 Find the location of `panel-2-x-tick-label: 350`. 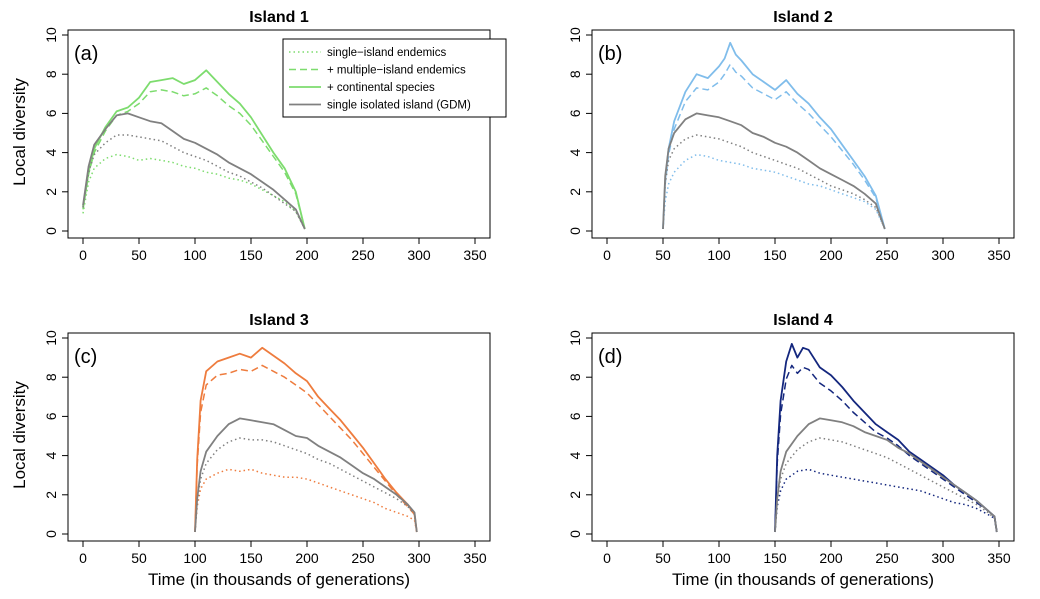

panel-2-x-tick-label: 350 is located at coordinates (999, 255).